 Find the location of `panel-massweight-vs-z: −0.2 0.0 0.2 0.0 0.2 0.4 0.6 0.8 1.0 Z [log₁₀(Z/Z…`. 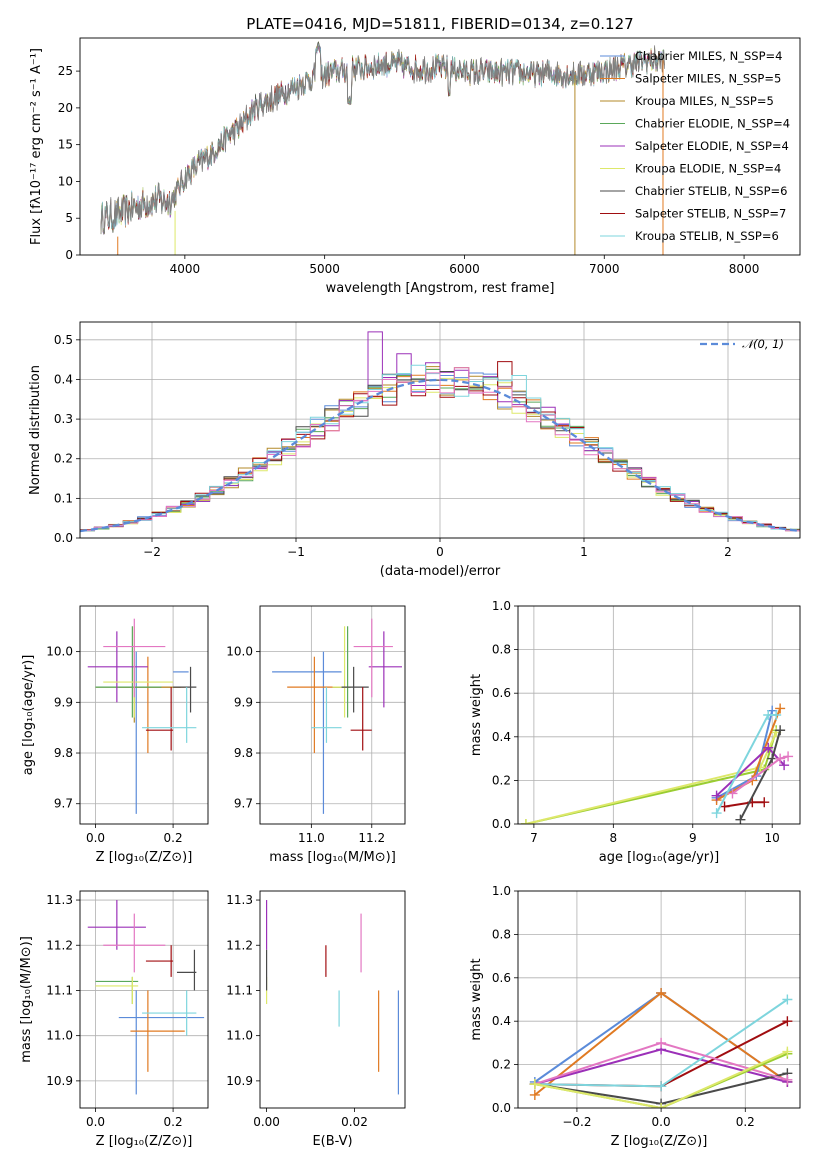

panel-massweight-vs-z: −0.2 0.0 0.2 0.0 0.2 0.4 0.6 0.8 1.0 Z [log₁₀(Z/Z… is located at coordinates (635, 1016).